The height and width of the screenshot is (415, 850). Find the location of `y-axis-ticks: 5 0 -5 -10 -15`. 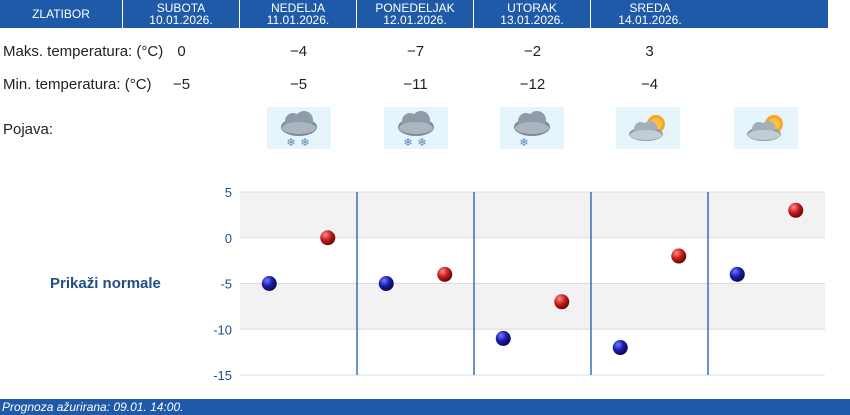

y-axis-ticks: 5 0 -5 -10 -15 is located at coordinates (222, 284).